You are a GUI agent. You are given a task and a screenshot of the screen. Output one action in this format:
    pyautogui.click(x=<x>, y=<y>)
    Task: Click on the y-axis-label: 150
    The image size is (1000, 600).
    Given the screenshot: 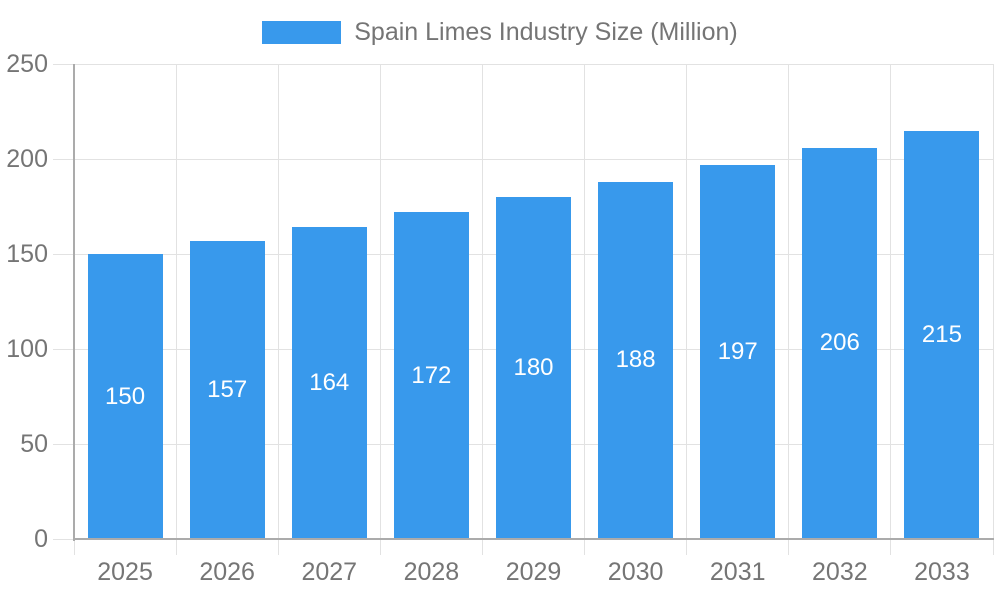 What is the action you would take?
    pyautogui.click(x=27, y=254)
    